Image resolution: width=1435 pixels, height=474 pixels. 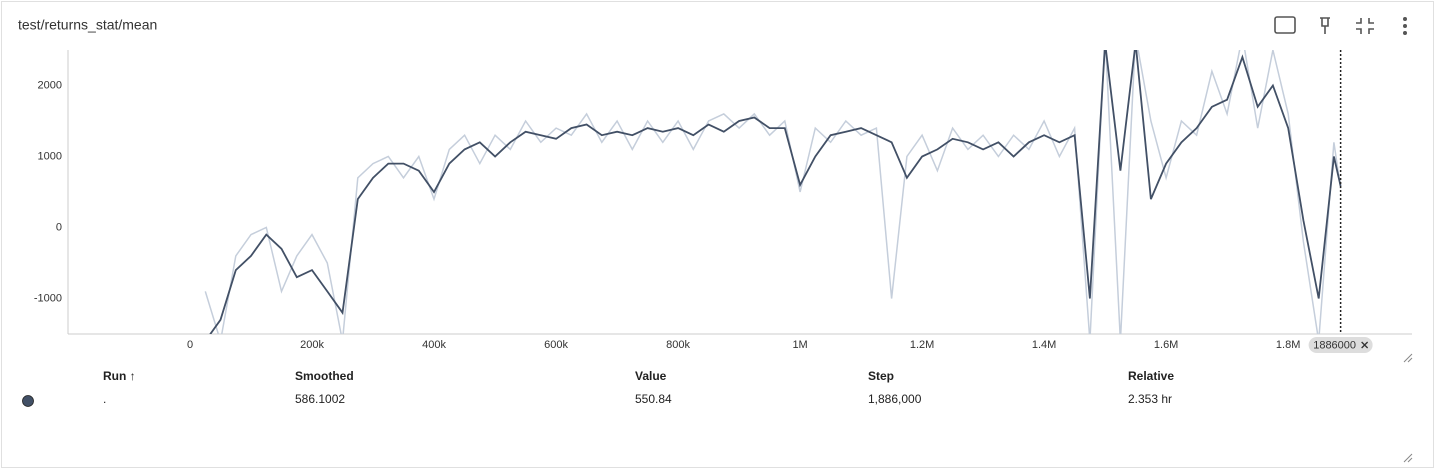 What do you see at coordinates (1365, 26) in the screenshot?
I see `collapse-button` at bounding box center [1365, 26].